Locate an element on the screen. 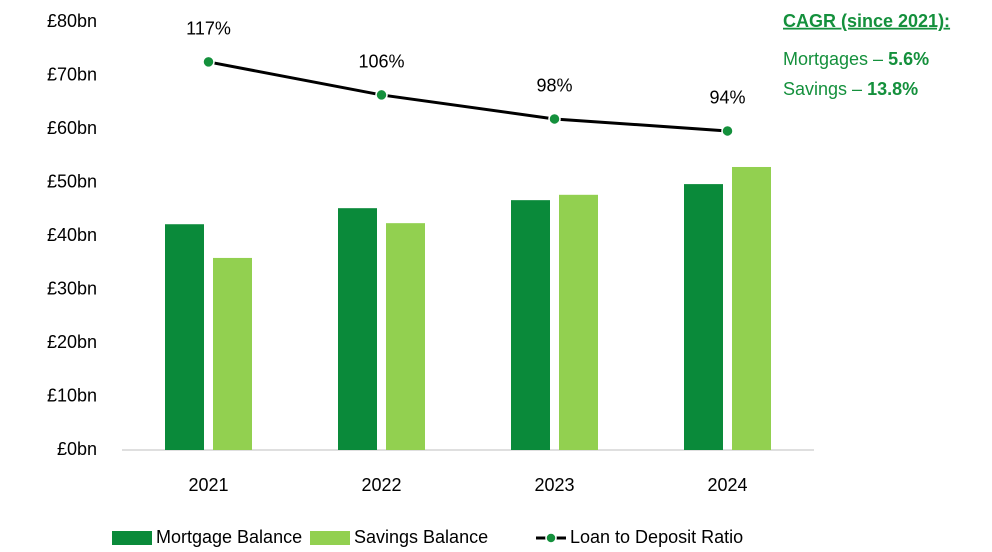 The image size is (992, 552). legend-label: Loan to Deposit Ratio is located at coordinates (656, 537).